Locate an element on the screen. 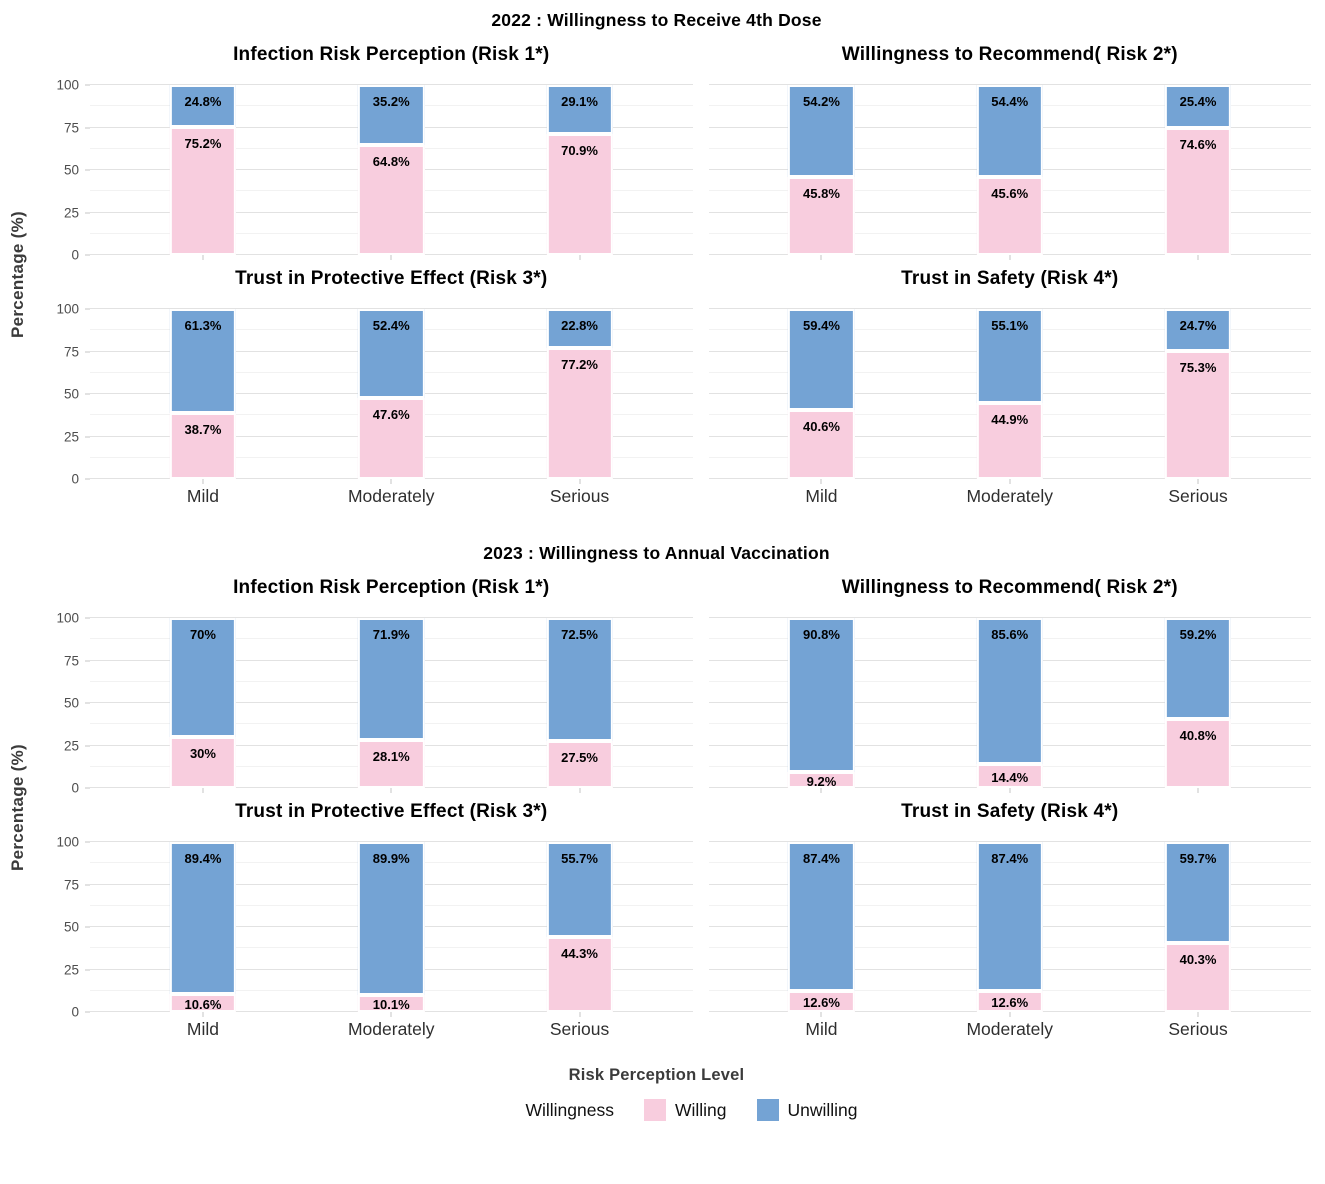  bar-segment-willing: 12.6% is located at coordinates (821, 1001).